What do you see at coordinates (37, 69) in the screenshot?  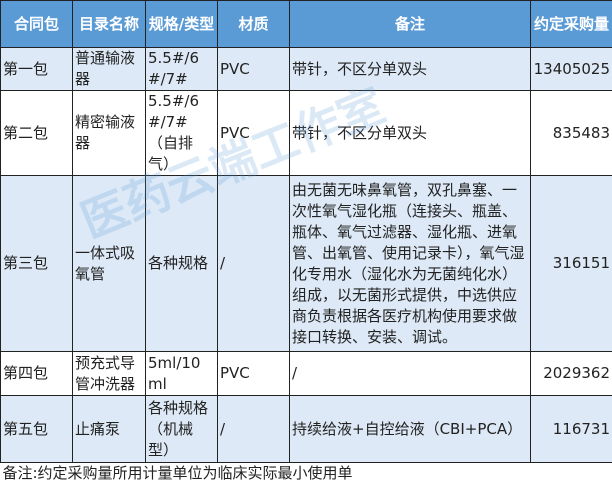 I see `cell-package: 第一包` at bounding box center [37, 69].